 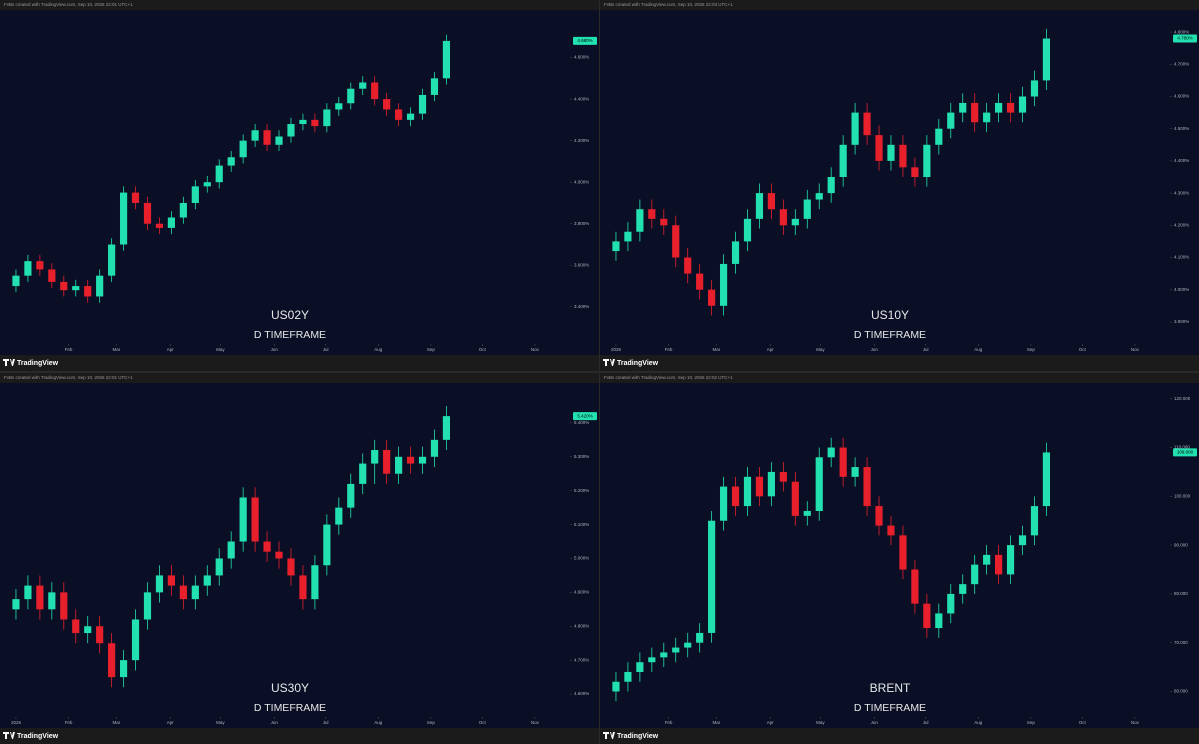 What do you see at coordinates (669, 349) in the screenshot?
I see `x-tick-label: Feb` at bounding box center [669, 349].